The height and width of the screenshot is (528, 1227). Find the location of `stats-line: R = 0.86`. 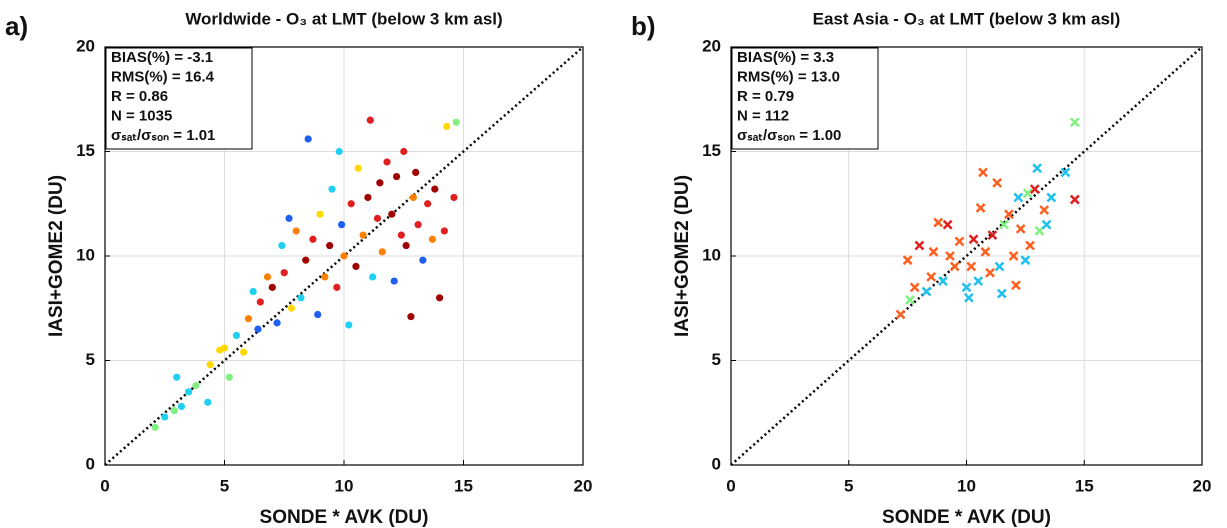

stats-line: R = 0.86 is located at coordinates (139, 96).